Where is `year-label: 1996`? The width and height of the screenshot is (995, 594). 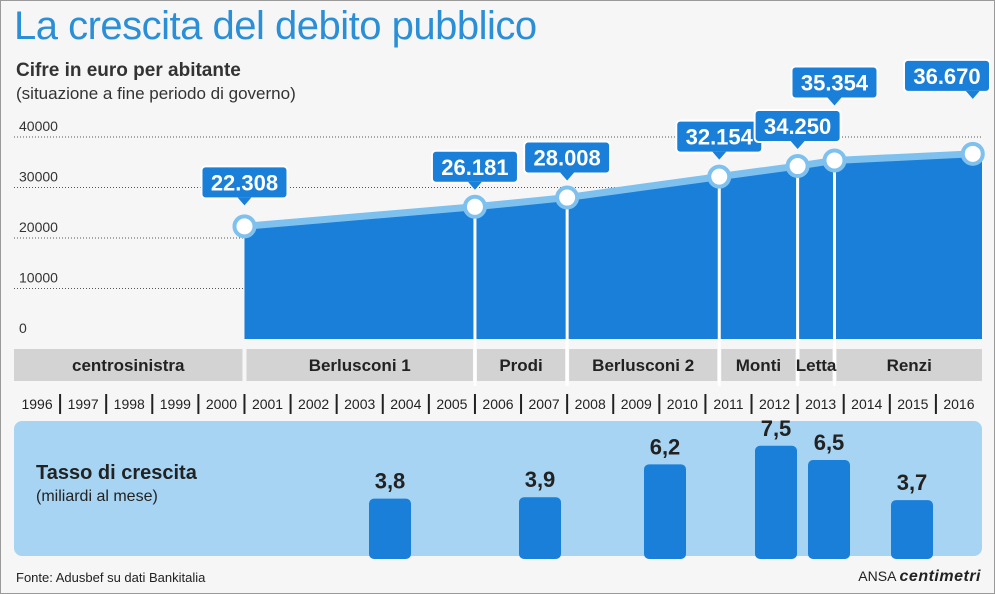
year-label: 1996 is located at coordinates (36, 404).